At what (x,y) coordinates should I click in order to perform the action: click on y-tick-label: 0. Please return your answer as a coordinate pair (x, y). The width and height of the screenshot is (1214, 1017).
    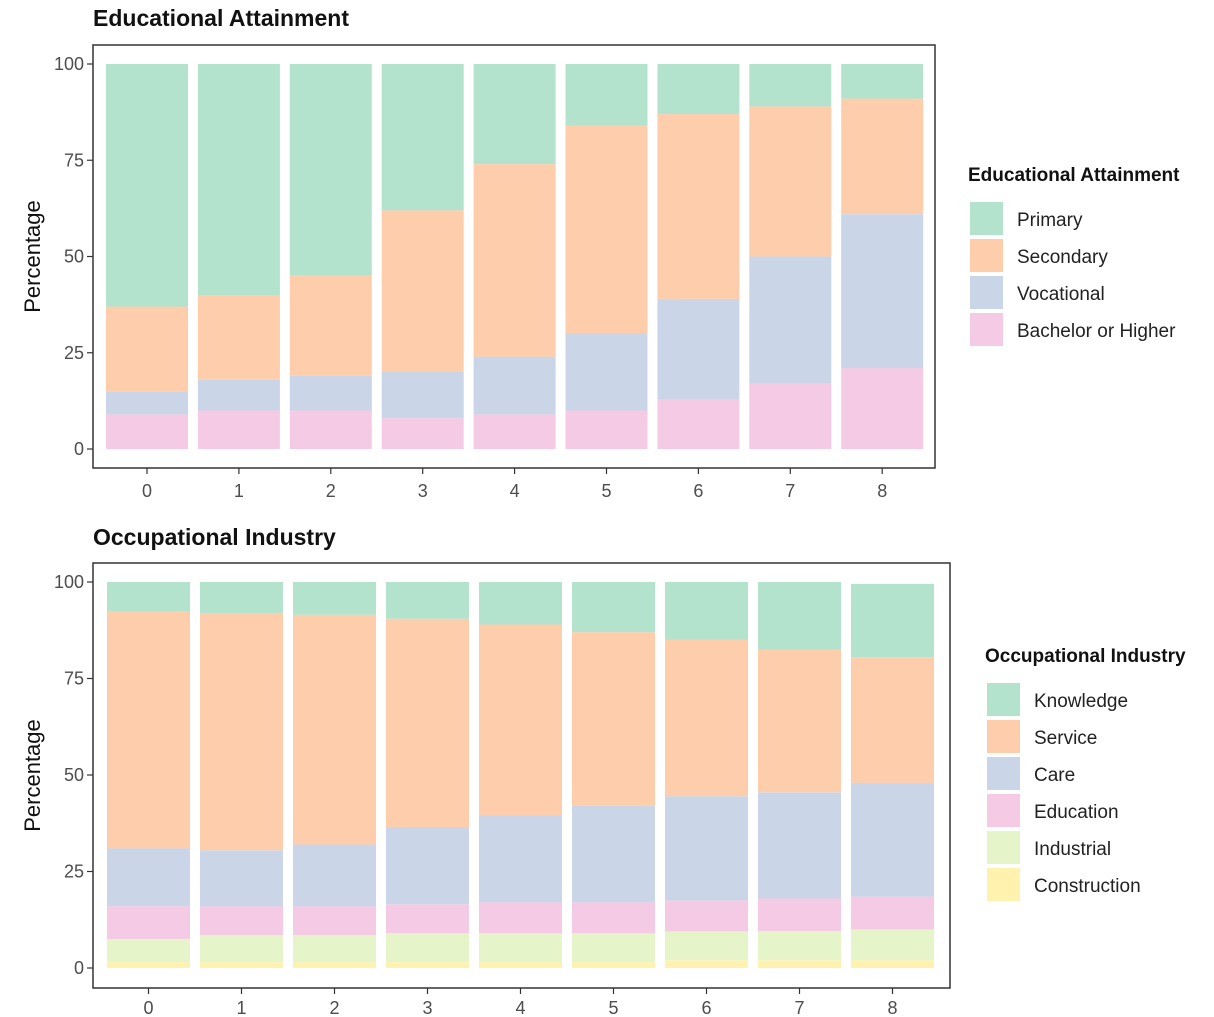
    Looking at the image, I should click on (79, 968).